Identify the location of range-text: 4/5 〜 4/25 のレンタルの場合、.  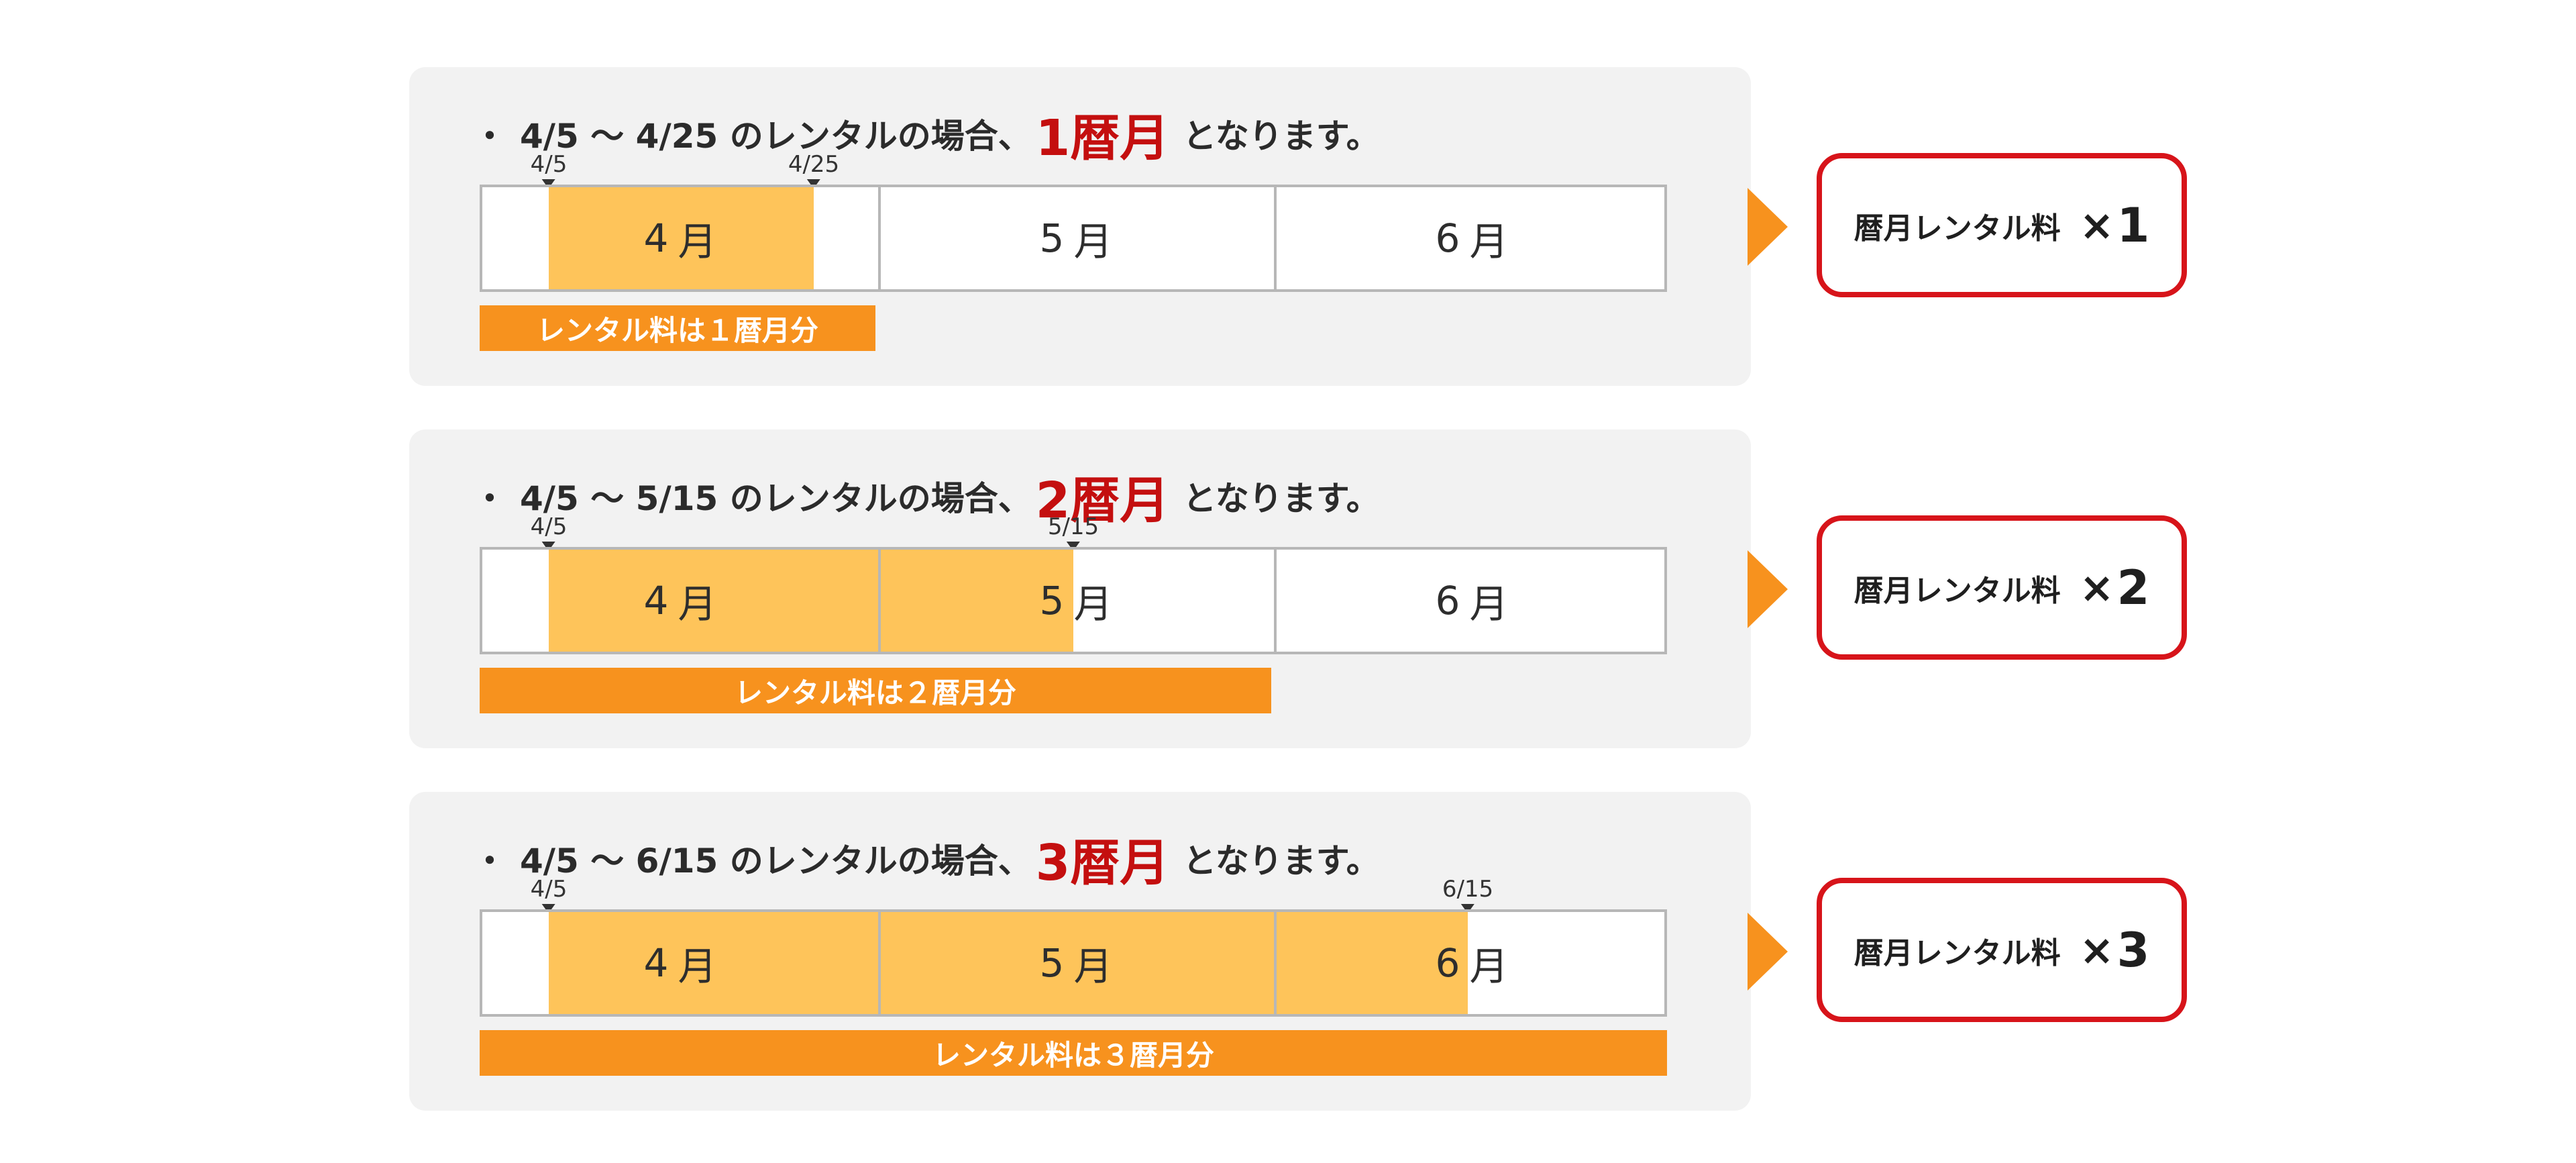
(776, 136).